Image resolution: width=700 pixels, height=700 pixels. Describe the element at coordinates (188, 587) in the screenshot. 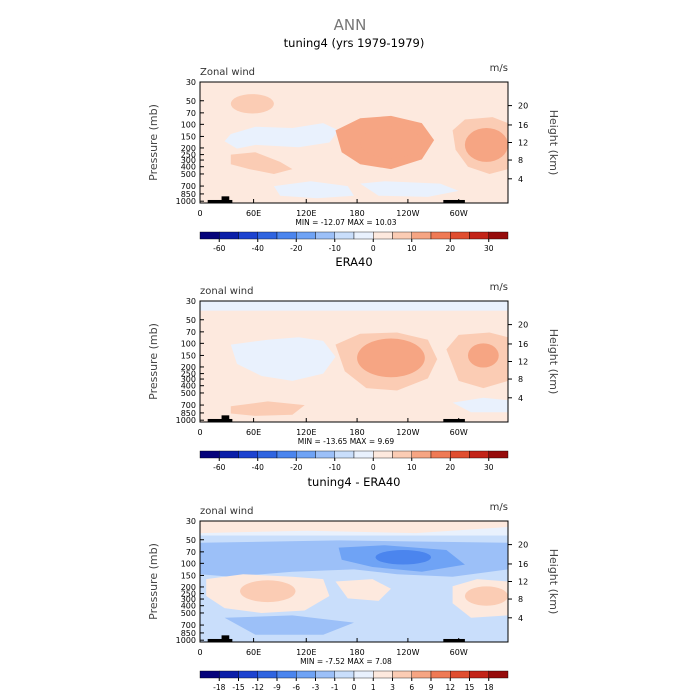

I see `y-tick-label: 200` at that location.